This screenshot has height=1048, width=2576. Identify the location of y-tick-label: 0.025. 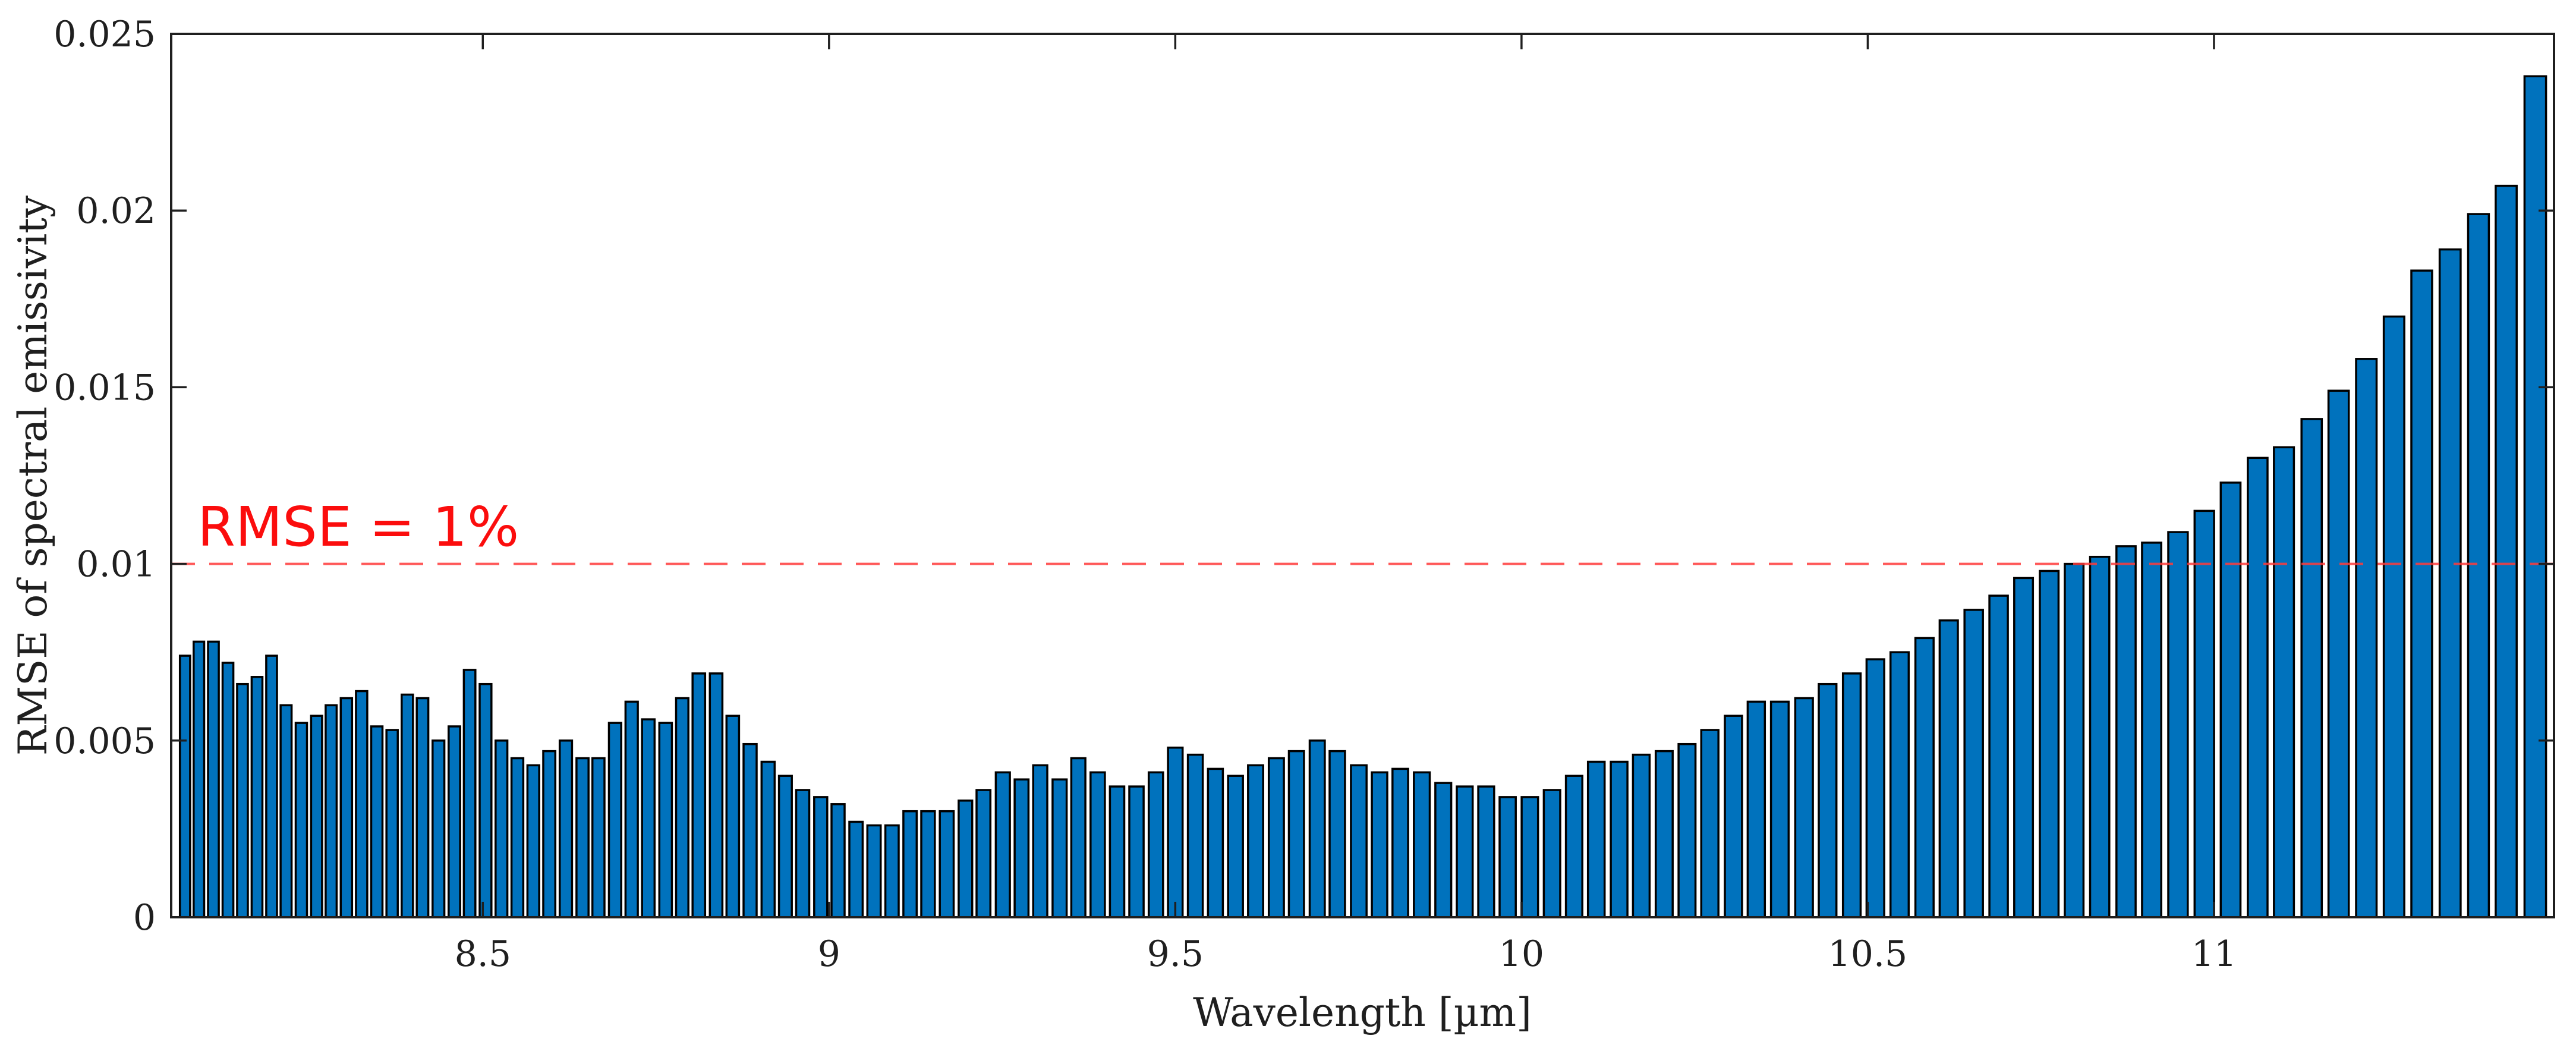
(104, 34).